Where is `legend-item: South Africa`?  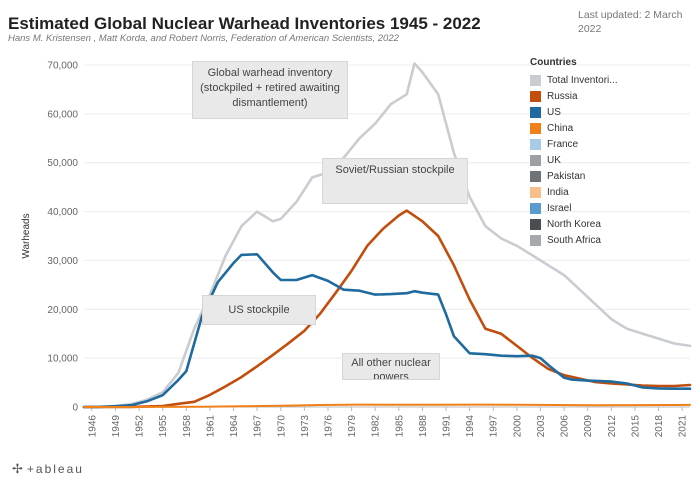
legend-item: South Africa is located at coordinates (612, 240).